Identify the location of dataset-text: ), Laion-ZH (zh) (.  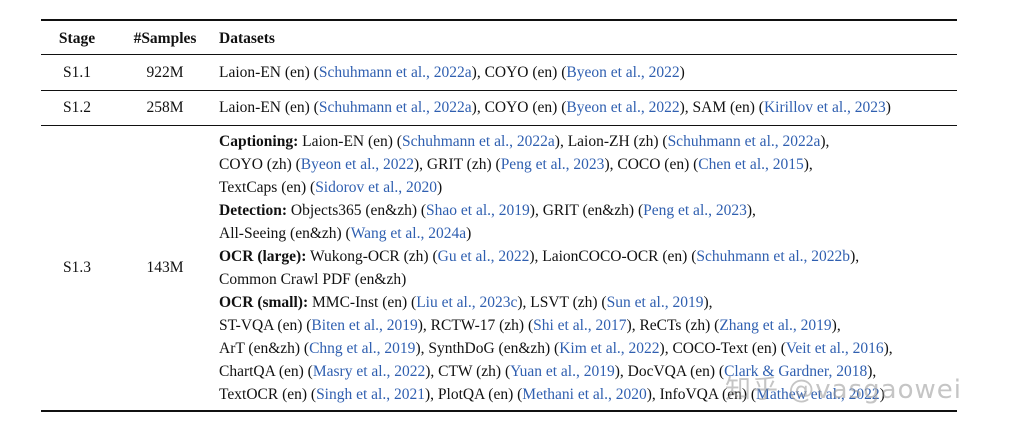
(611, 141).